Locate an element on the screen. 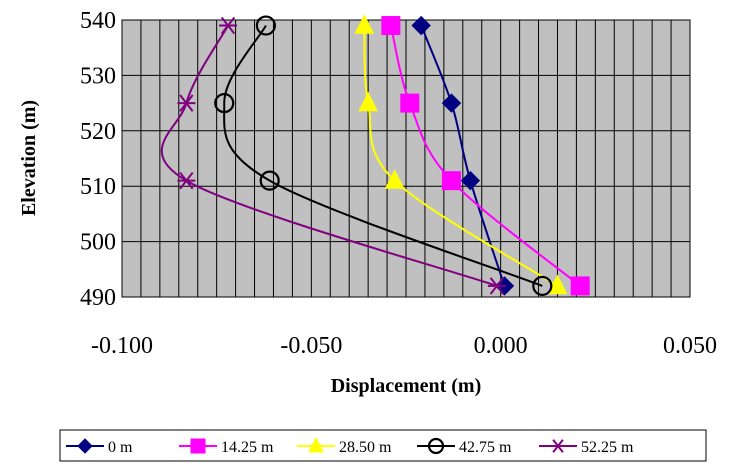 This screenshot has width=731, height=467. y-tick-label: 540 is located at coordinates (98, 21).